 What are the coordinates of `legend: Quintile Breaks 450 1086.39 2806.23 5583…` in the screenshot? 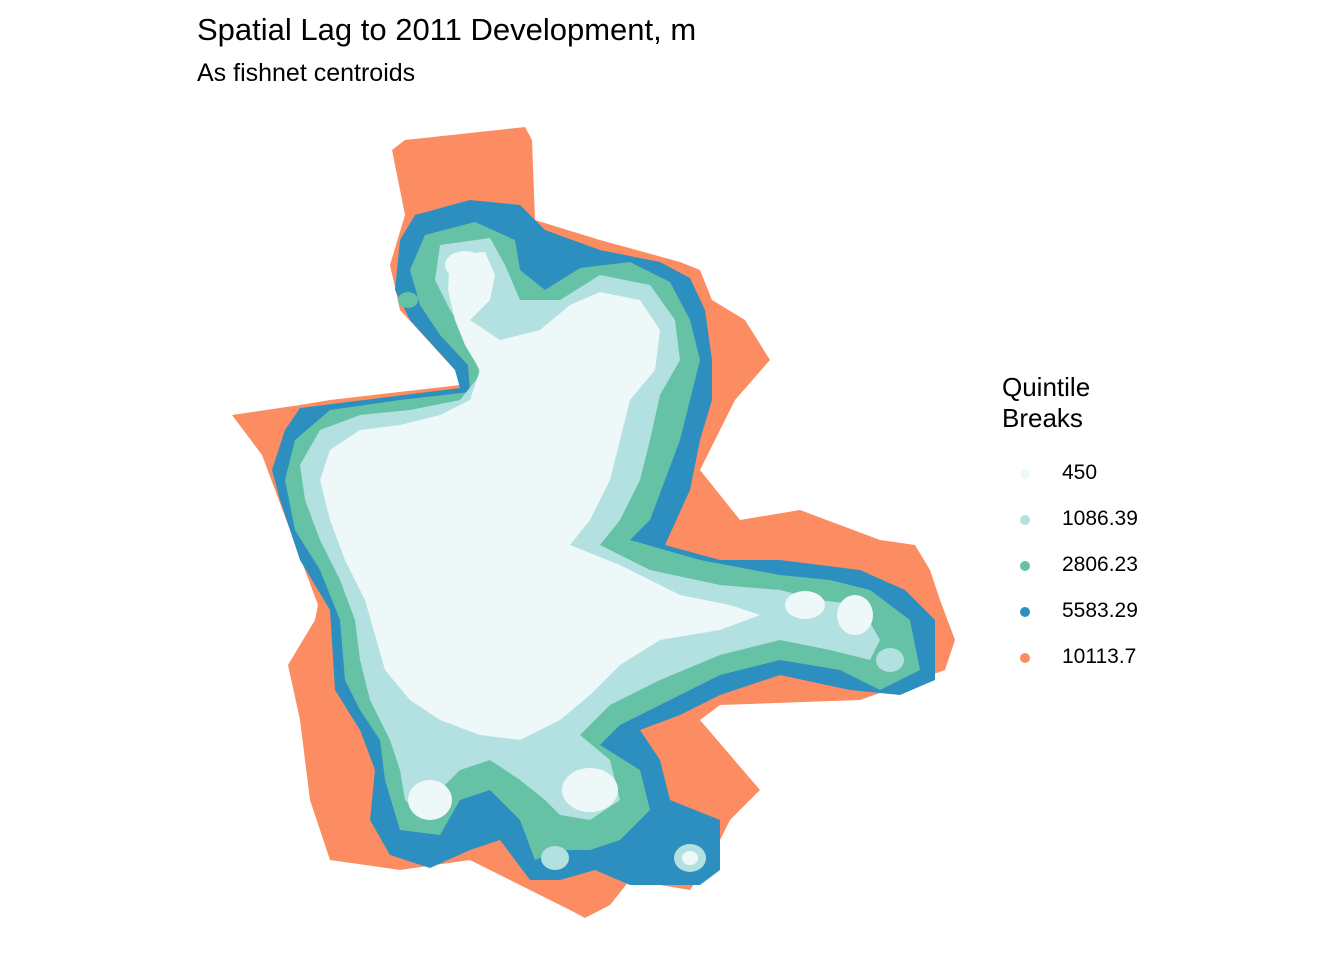 It's located at (1070, 531).